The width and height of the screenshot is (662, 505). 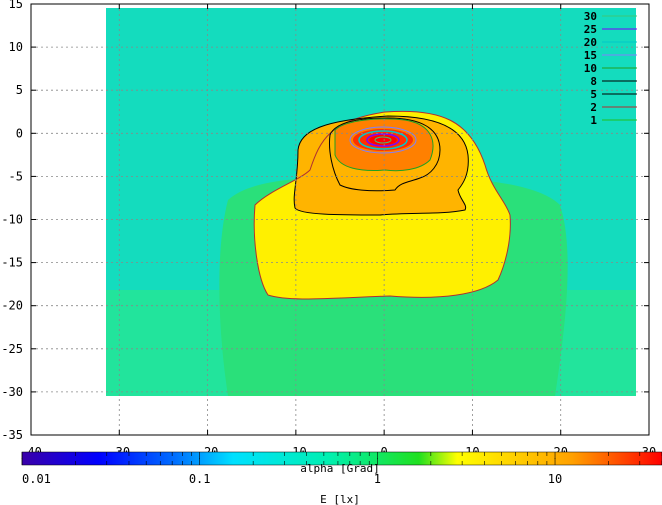 I want to click on heatmap-region-peak, so click(x=383, y=140).